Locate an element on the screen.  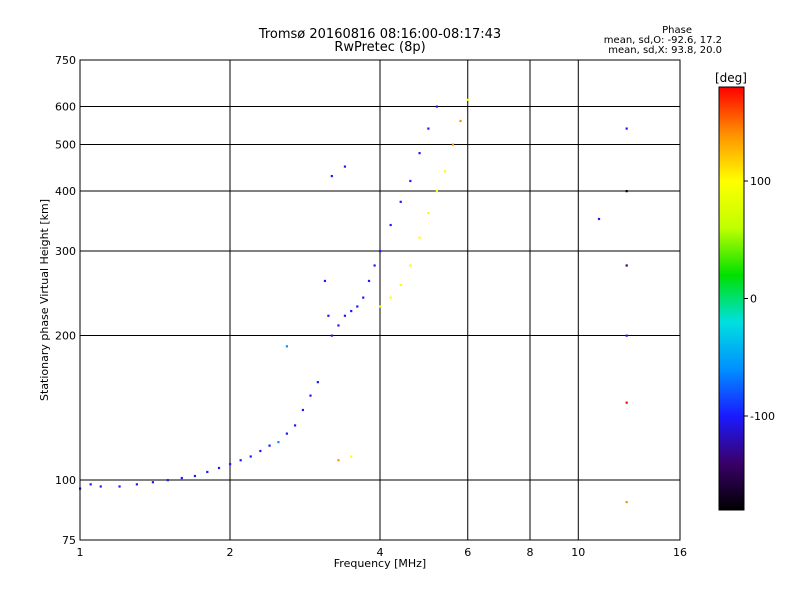
x-tick-label: 10 is located at coordinates (578, 552).